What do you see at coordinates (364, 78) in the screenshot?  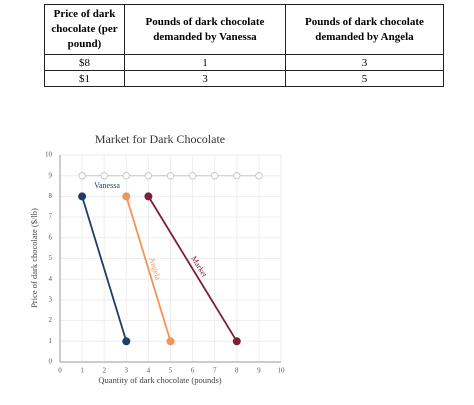 I see `cell: 5` at bounding box center [364, 78].